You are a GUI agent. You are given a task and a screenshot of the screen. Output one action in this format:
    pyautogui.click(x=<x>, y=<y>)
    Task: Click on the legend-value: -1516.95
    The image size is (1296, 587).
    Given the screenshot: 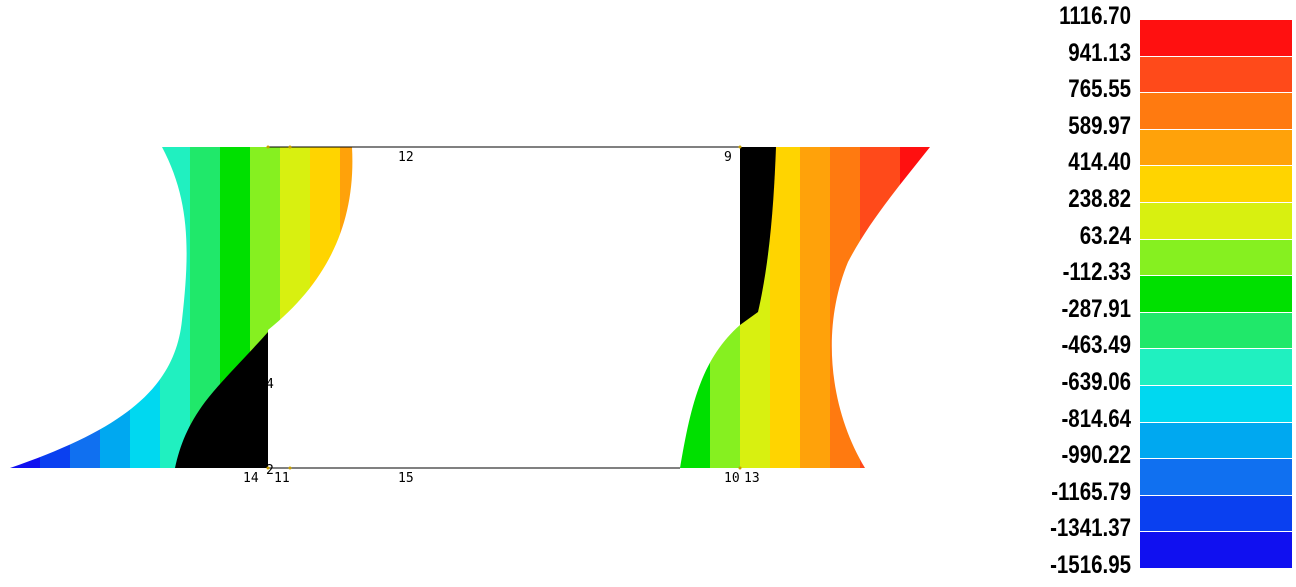 What is the action you would take?
    pyautogui.click(x=1090, y=565)
    